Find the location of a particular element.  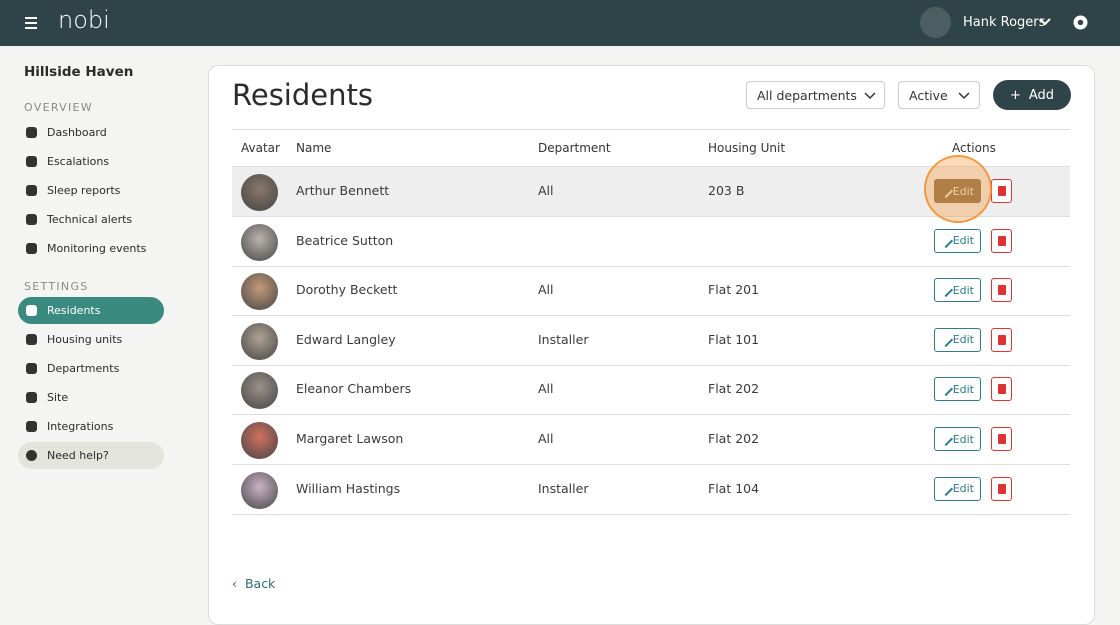

nav-item: Escalations is located at coordinates (91, 161).